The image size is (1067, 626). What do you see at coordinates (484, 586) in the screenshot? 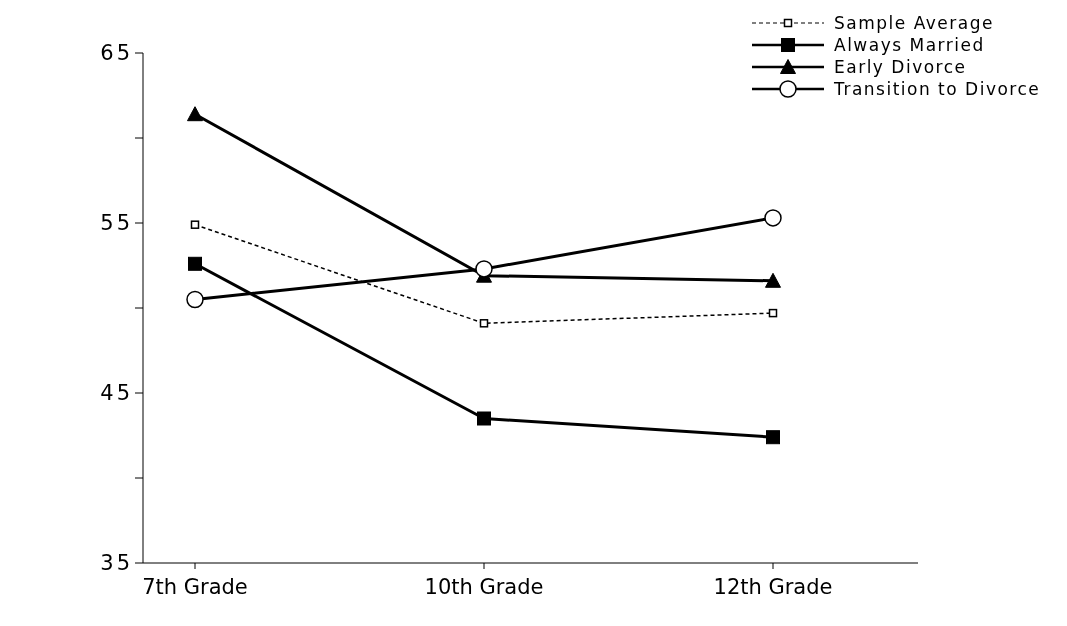
I see `x-tick-label: 10th Grade` at bounding box center [484, 586].